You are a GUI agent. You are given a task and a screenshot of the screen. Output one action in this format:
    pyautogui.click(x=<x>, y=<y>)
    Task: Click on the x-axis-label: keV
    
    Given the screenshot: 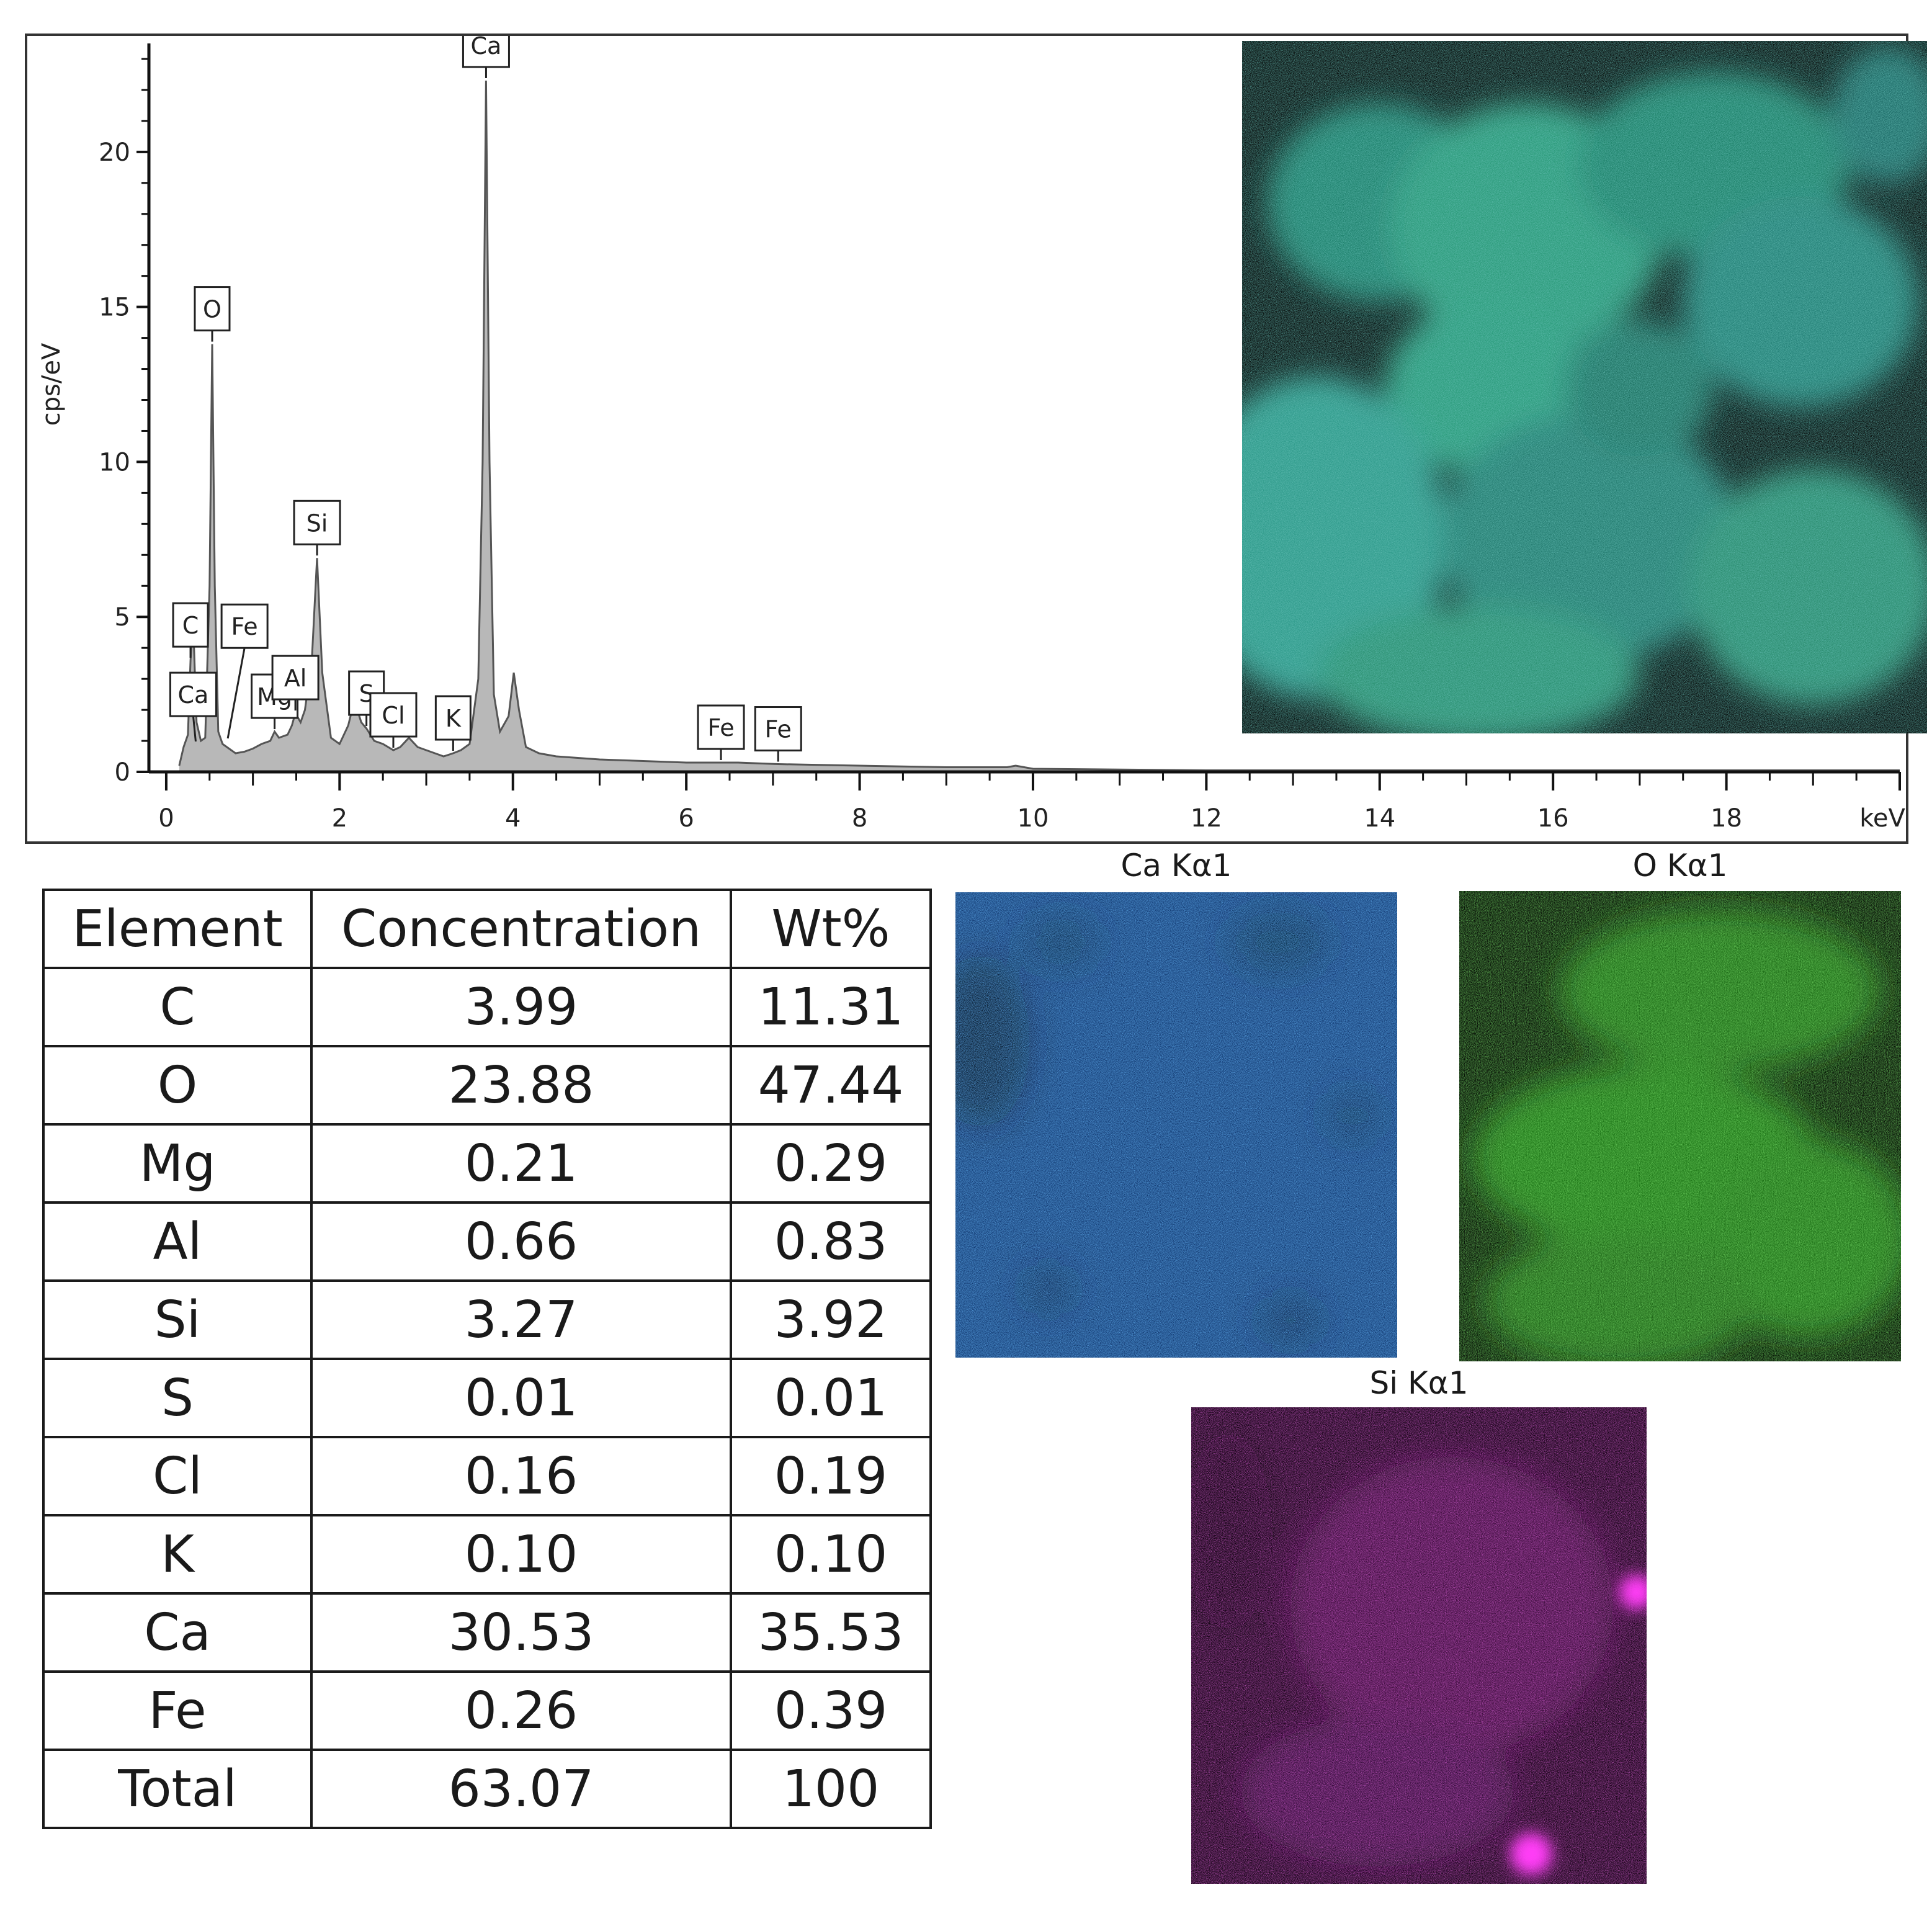 What is the action you would take?
    pyautogui.click(x=1882, y=818)
    